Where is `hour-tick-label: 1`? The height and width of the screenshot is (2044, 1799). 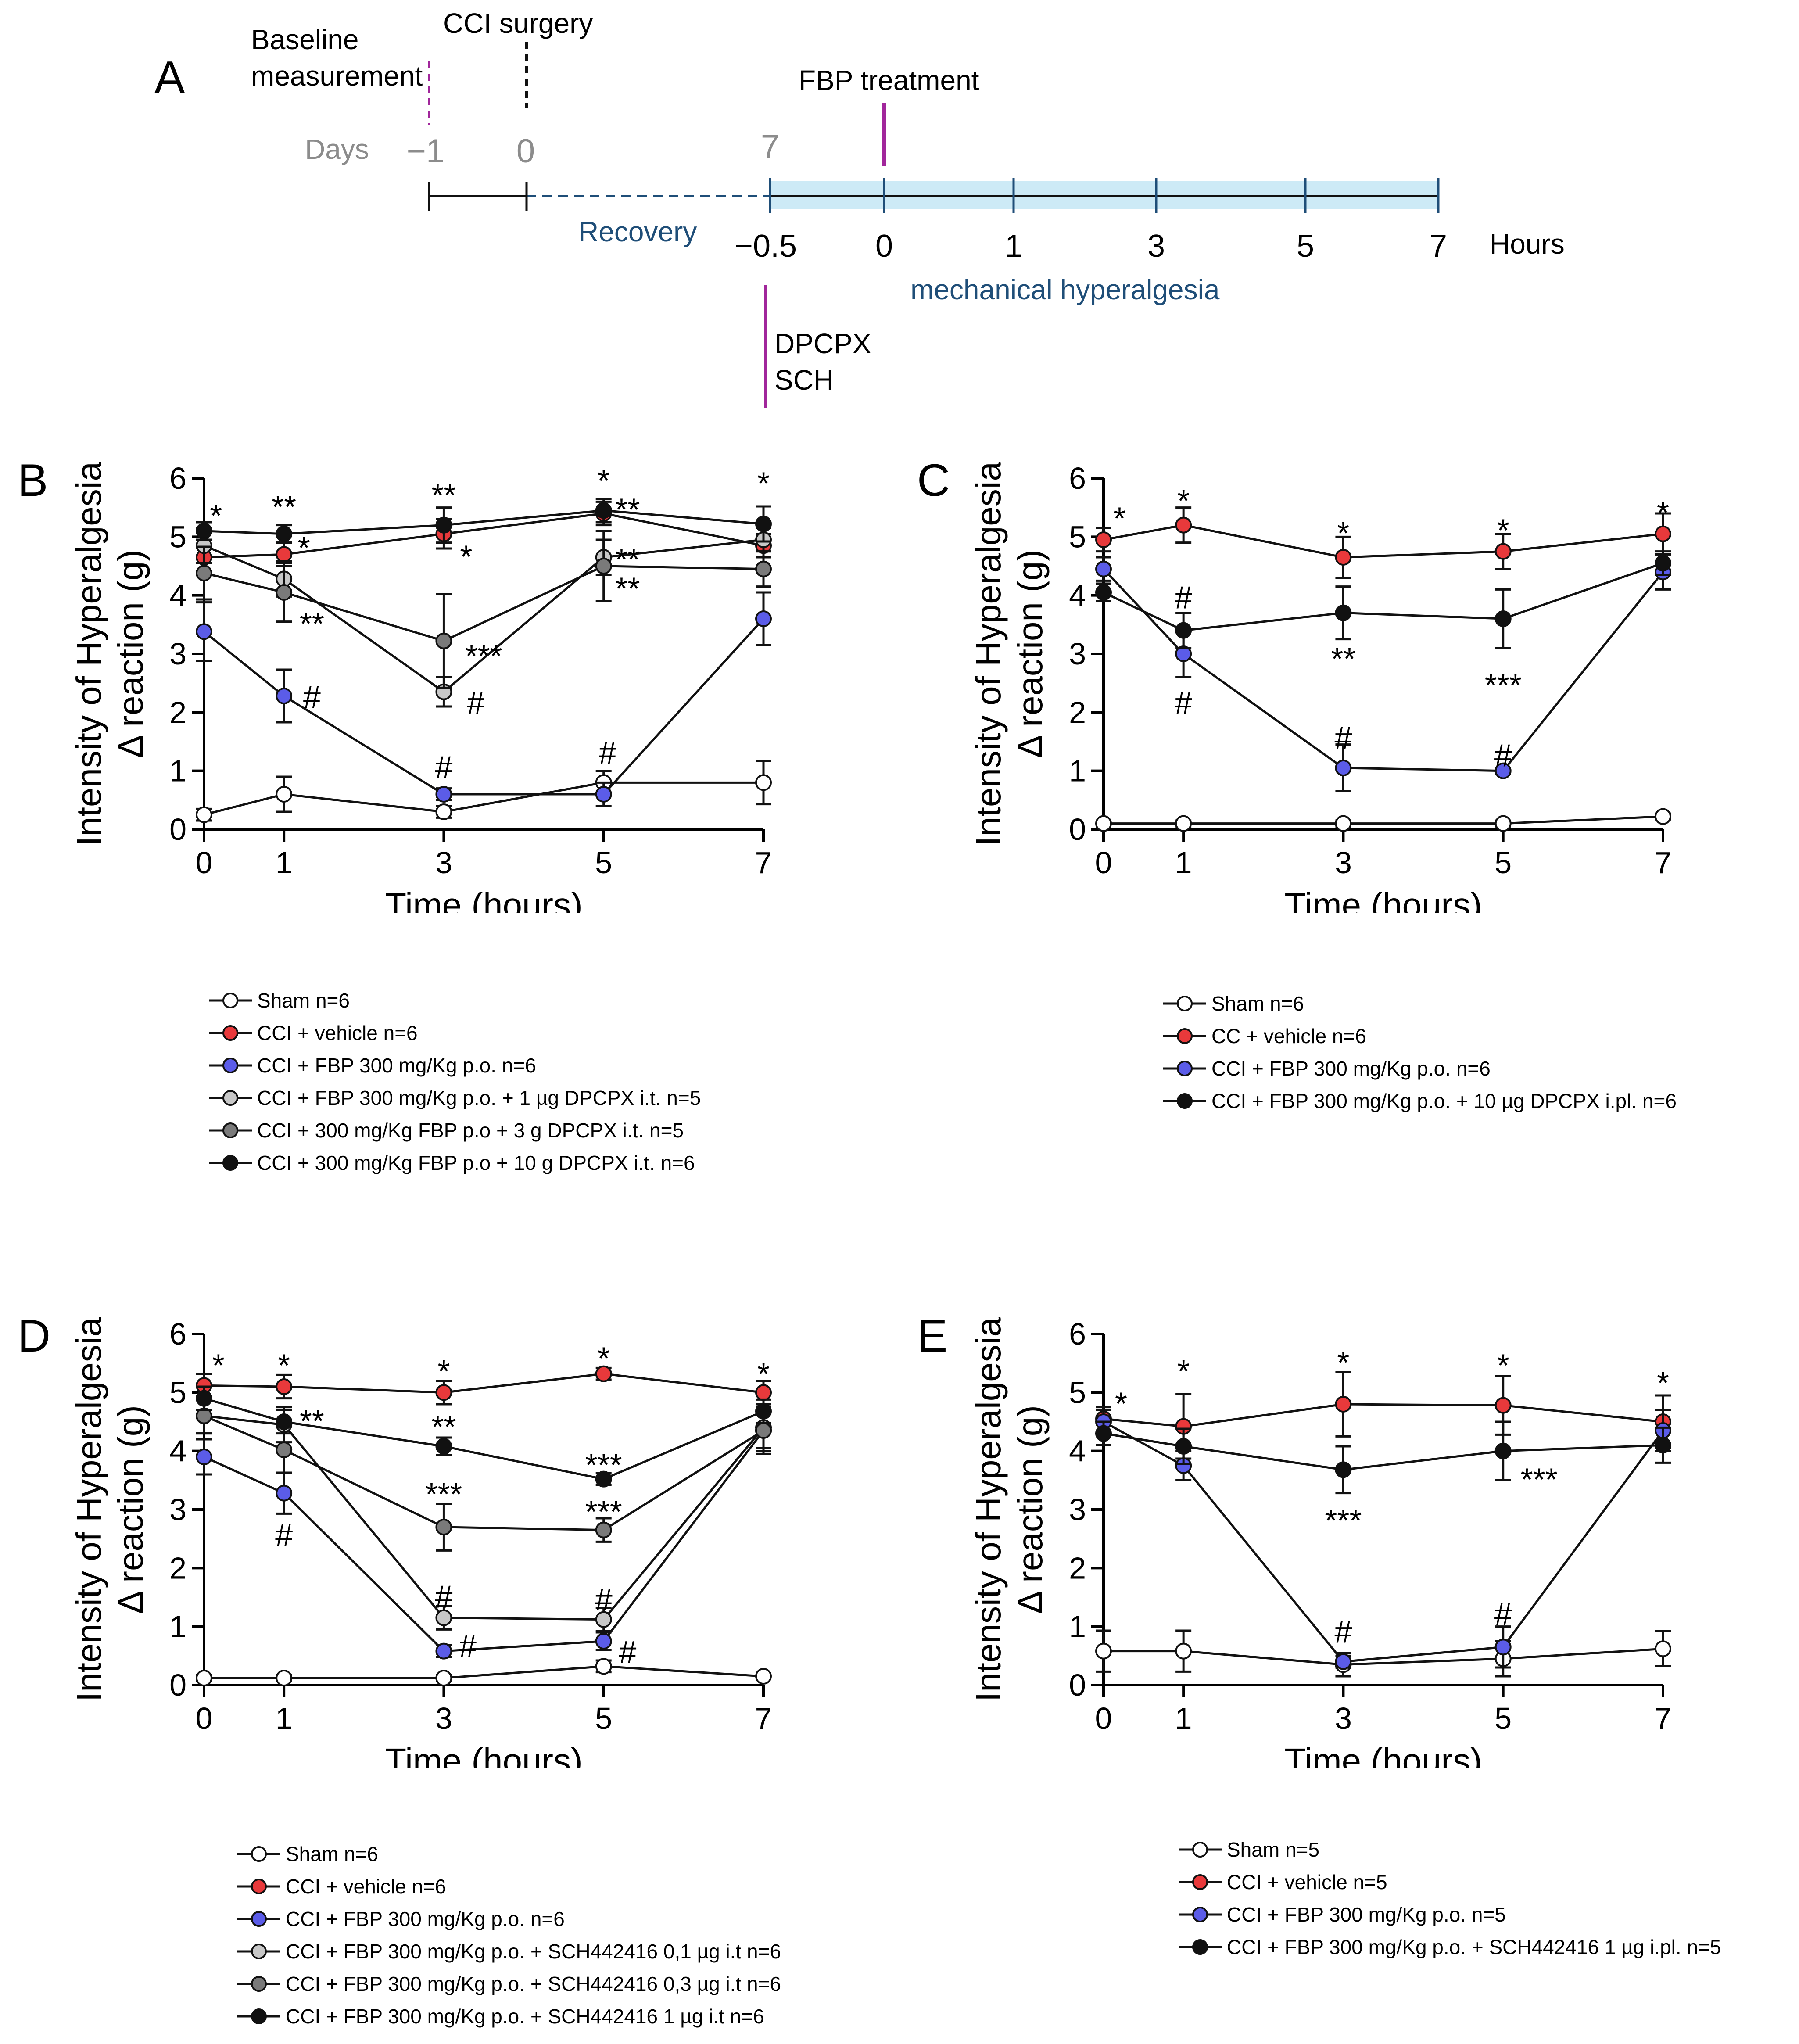 hour-tick-label: 1 is located at coordinates (1013, 247).